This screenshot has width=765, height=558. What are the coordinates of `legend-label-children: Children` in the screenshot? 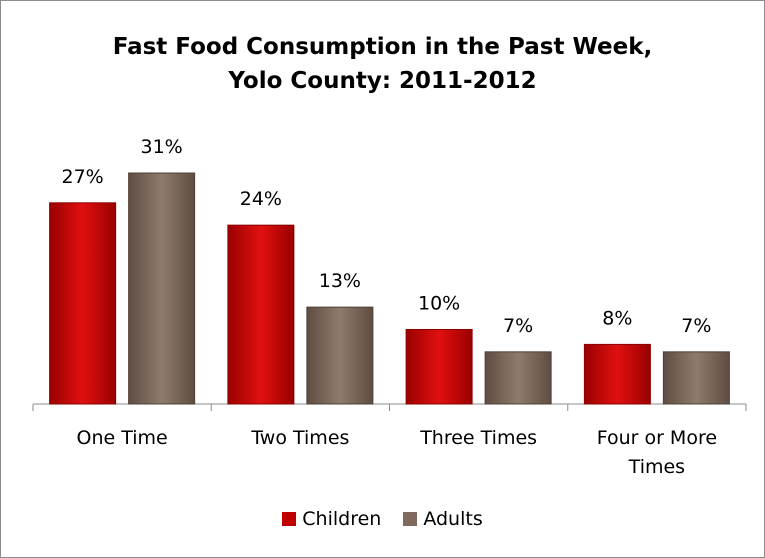 It's located at (342, 519).